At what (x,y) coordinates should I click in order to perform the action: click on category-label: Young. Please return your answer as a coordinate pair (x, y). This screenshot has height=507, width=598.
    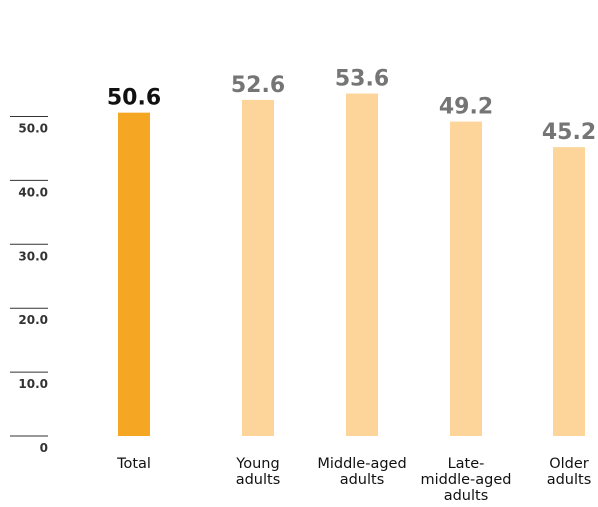
    Looking at the image, I should click on (257, 464).